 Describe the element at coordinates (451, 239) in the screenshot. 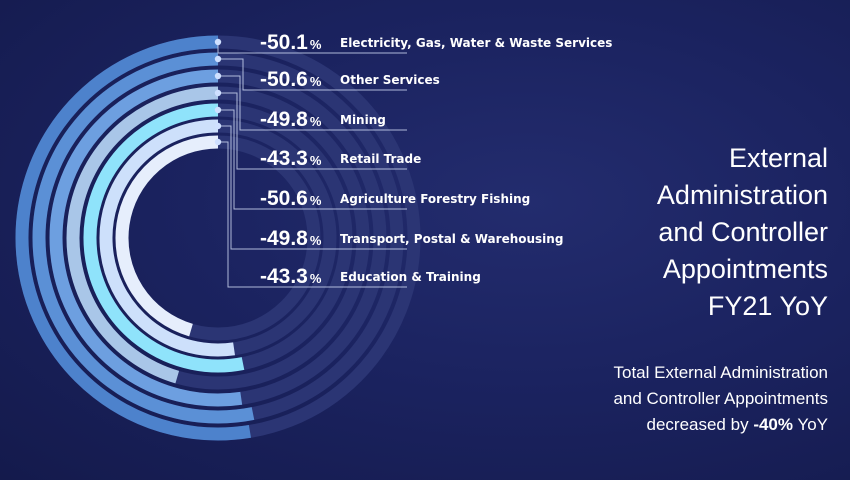

I see `category-label: Transport, Postal & Warehousing` at that location.